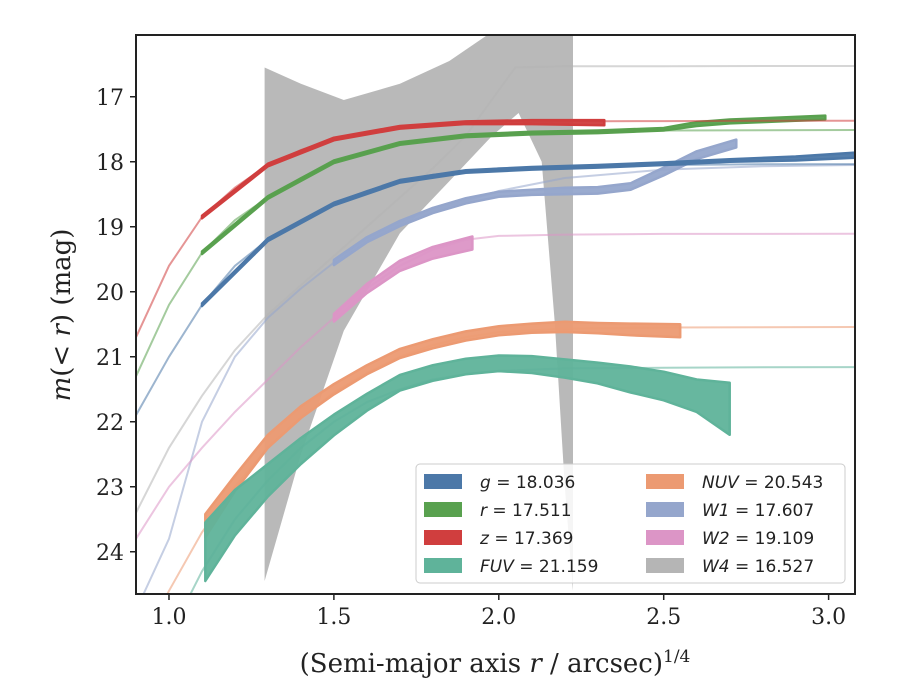  Describe the element at coordinates (110, 358) in the screenshot. I see `y-tick-label: 21` at that location.